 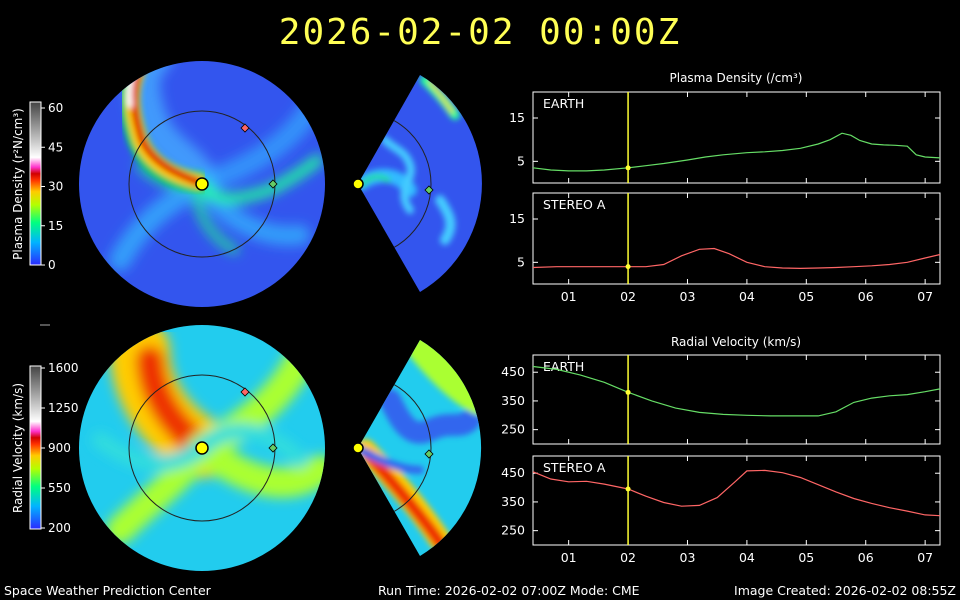 I want to click on velocity-colorbar-tick-label: 550, so click(x=59, y=488).